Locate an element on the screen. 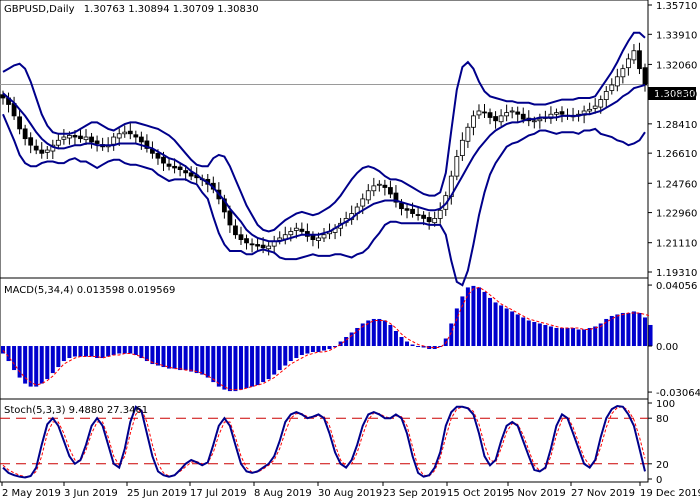  stoch-signal-line is located at coordinates (324, 442).